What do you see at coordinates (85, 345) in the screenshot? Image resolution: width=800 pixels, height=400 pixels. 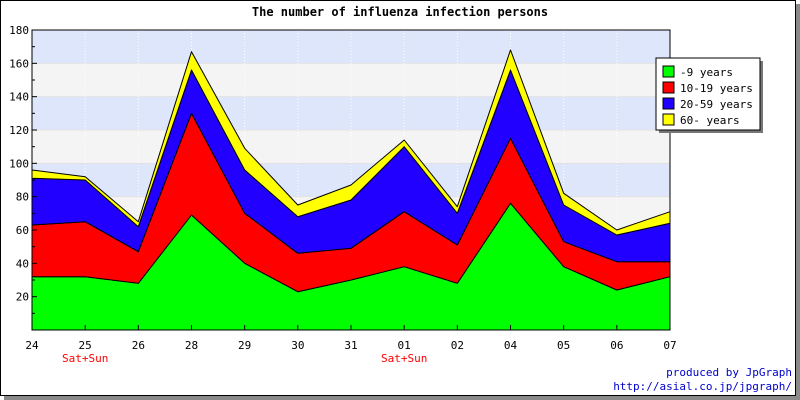 I see `x-tick-label: 25` at bounding box center [85, 345].